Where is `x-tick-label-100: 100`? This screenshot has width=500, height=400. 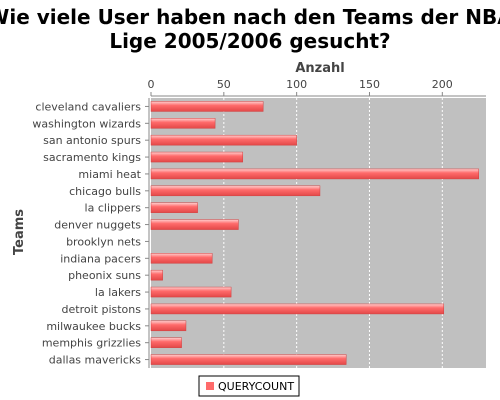 x-tick-label-100: 100 is located at coordinates (296, 84).